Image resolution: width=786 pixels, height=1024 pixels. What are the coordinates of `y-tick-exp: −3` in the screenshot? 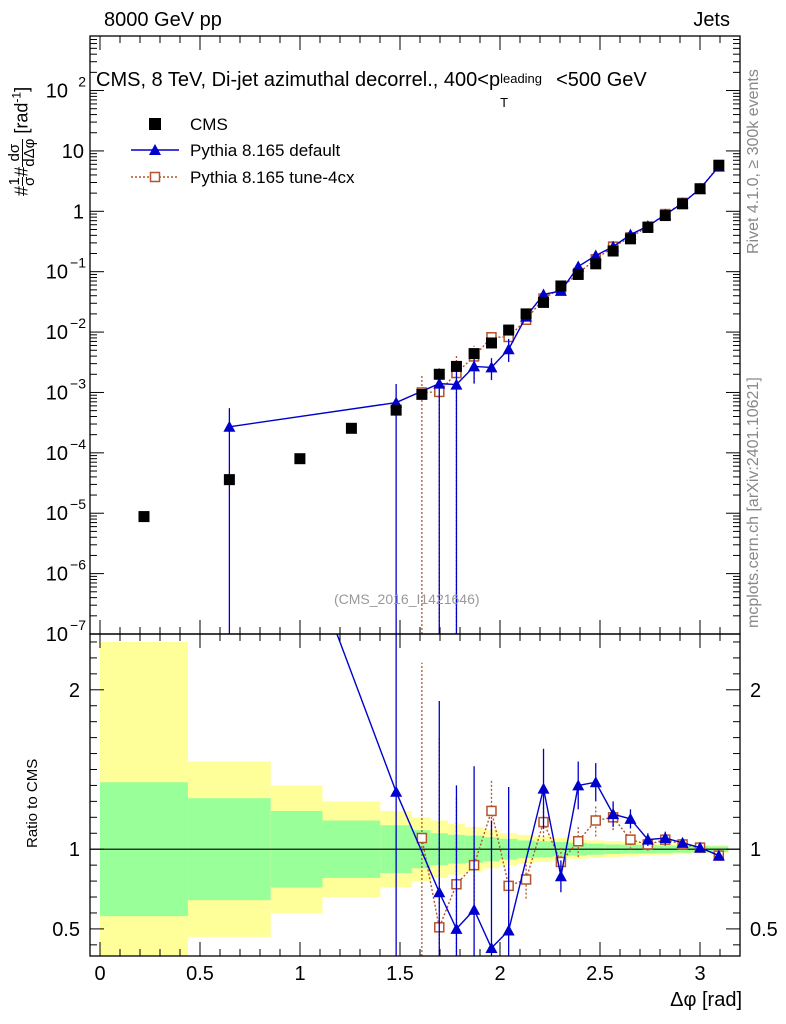 It's located at (78, 383).